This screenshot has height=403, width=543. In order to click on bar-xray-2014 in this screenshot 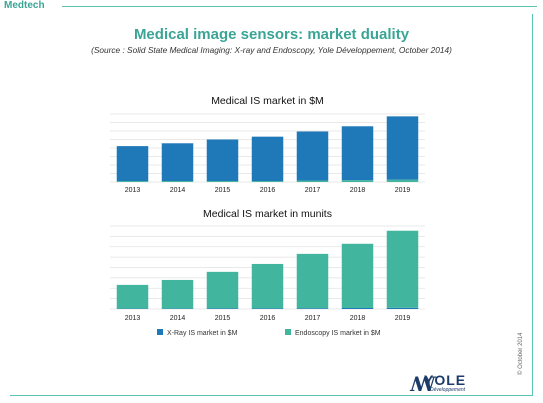, I will do `click(177, 162)`.